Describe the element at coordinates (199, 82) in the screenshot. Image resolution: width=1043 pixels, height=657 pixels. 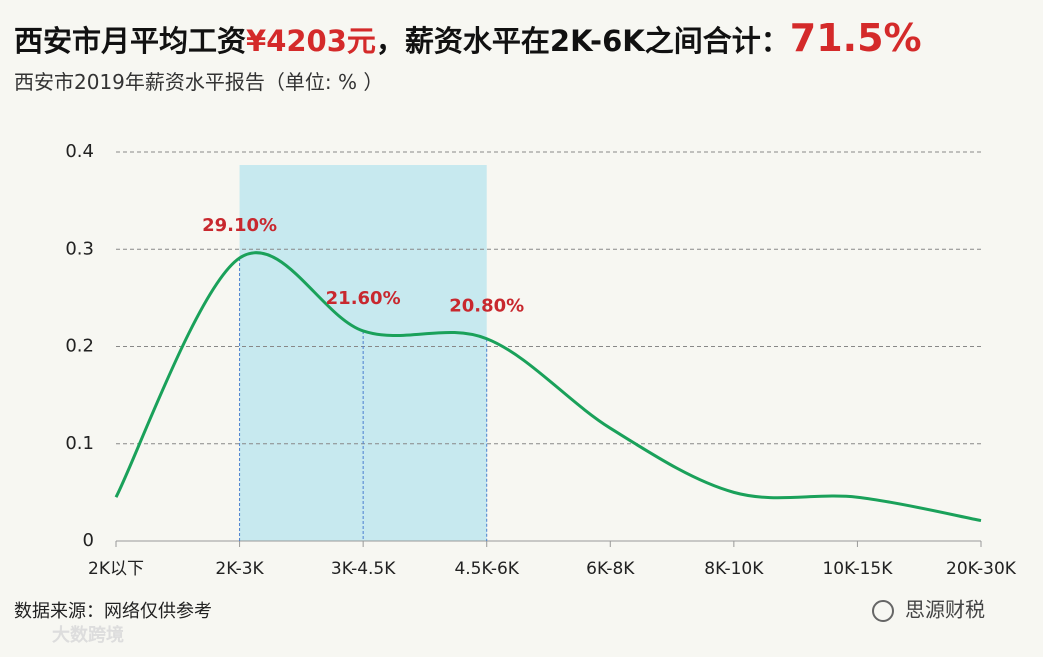
I see `chart-subtitle: 西安市2019年薪资水平报告（单位: % ）` at that location.